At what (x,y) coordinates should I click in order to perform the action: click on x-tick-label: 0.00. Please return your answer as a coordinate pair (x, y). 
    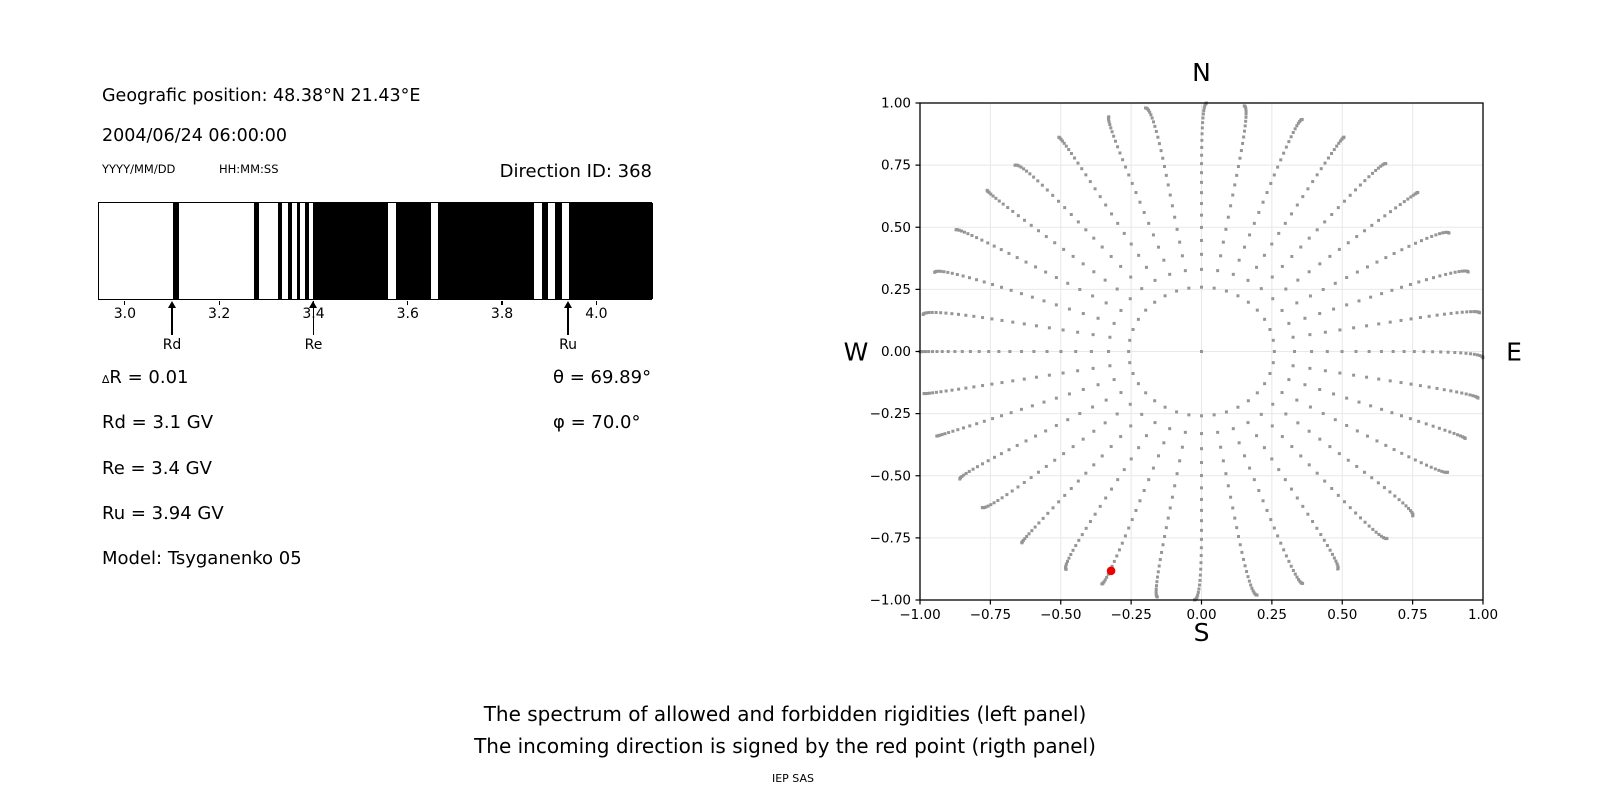
    Looking at the image, I should click on (1201, 615).